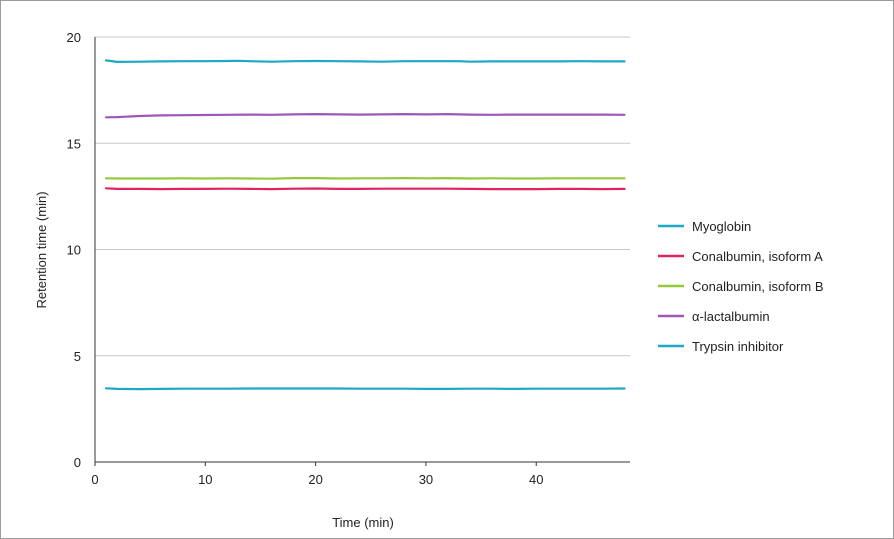 This screenshot has width=894, height=539. I want to click on x-tick-labels: 0 10 20 30 40, so click(317, 474).